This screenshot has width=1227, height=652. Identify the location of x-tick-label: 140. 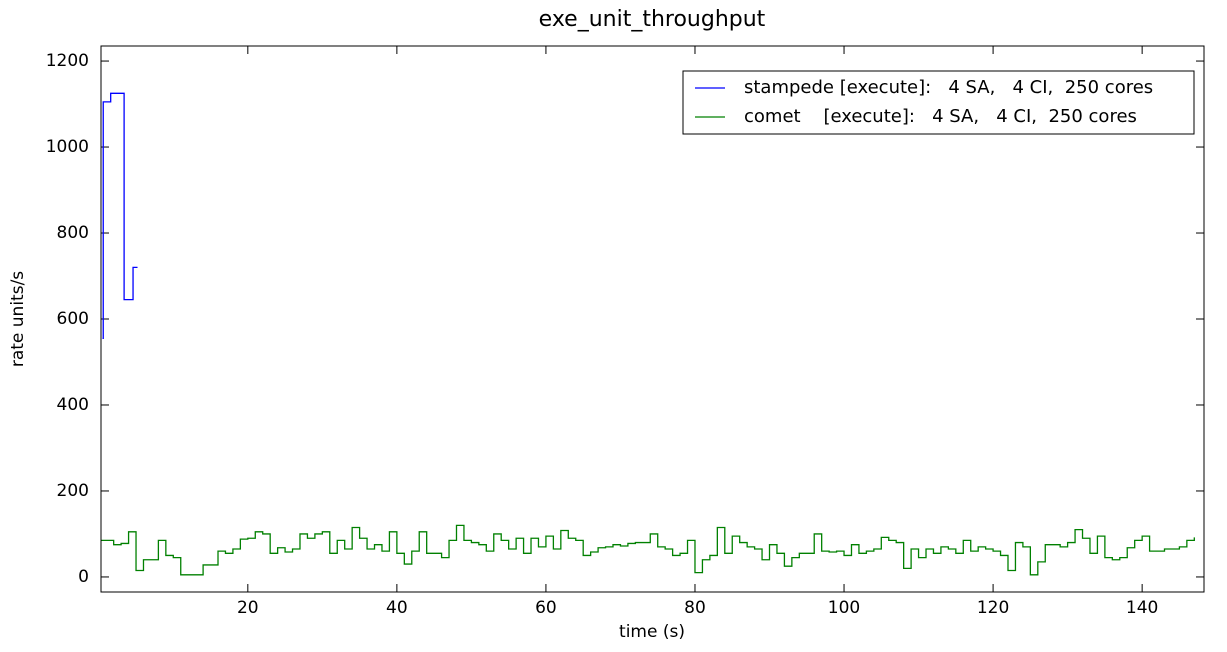
(1142, 608).